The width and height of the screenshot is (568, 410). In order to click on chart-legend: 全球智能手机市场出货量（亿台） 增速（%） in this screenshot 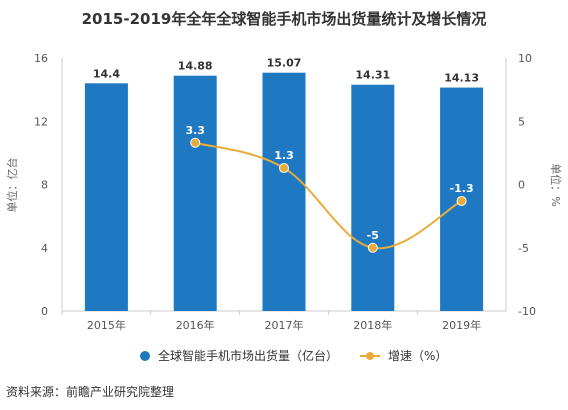, I will do `click(284, 356)`.